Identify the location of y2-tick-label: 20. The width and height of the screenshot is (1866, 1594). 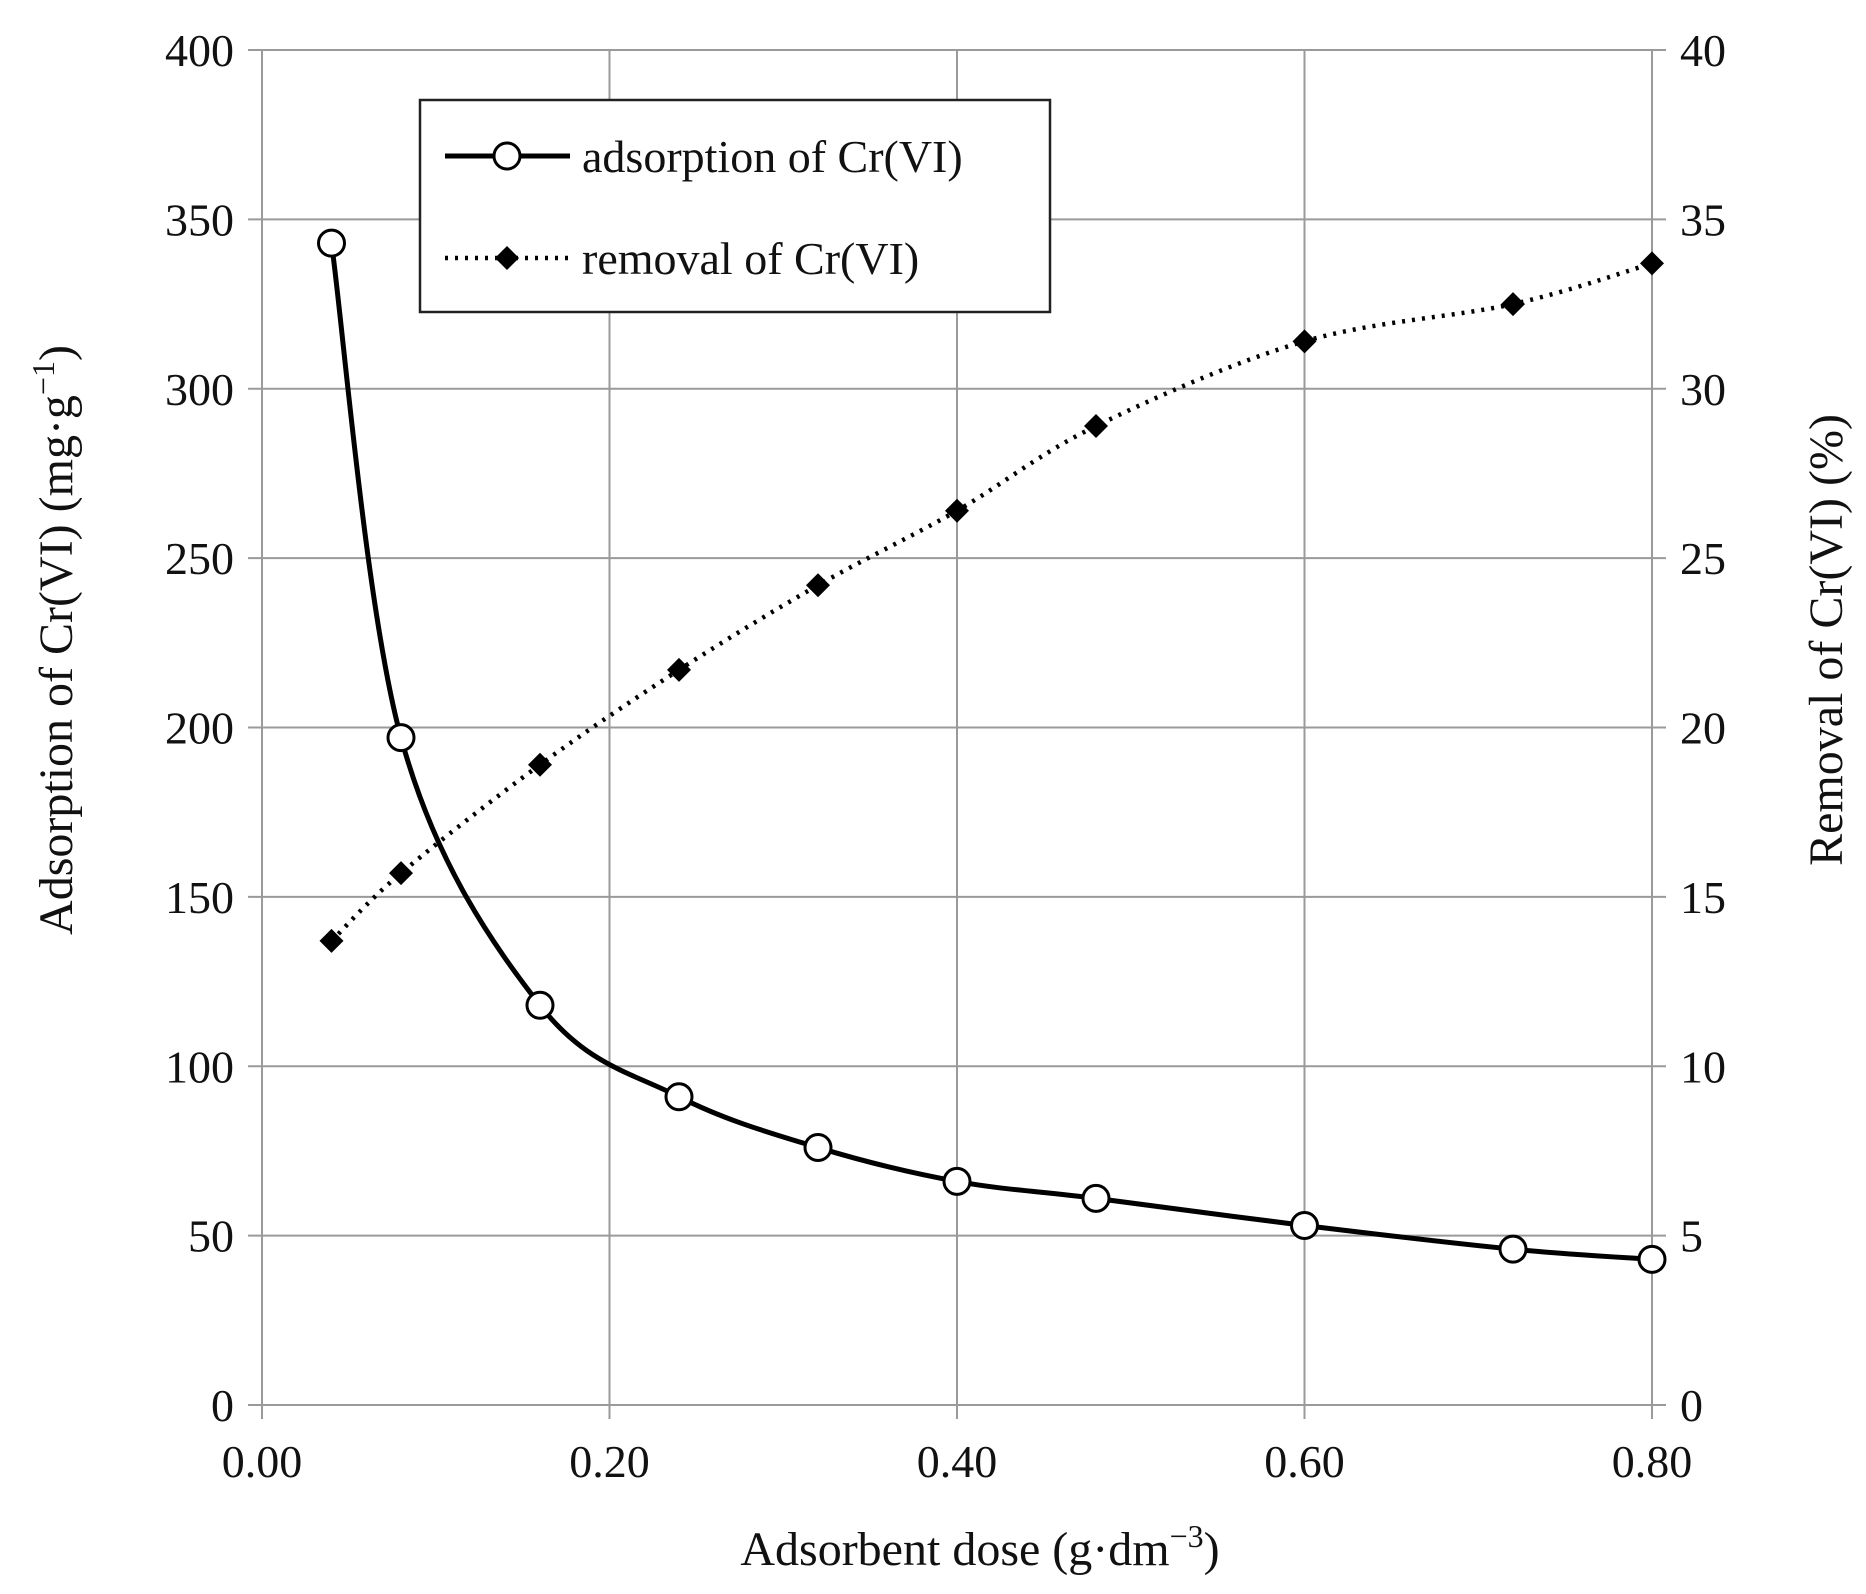
(1703, 728).